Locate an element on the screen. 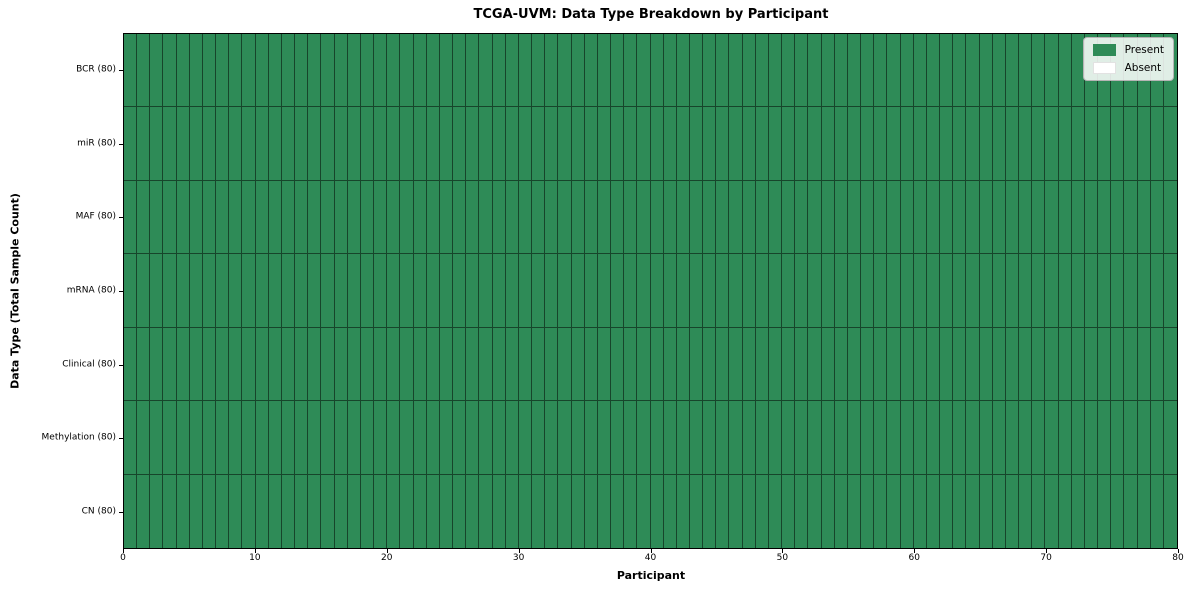 This screenshot has width=1200, height=600. legend-swatch-icon is located at coordinates (1104, 68).